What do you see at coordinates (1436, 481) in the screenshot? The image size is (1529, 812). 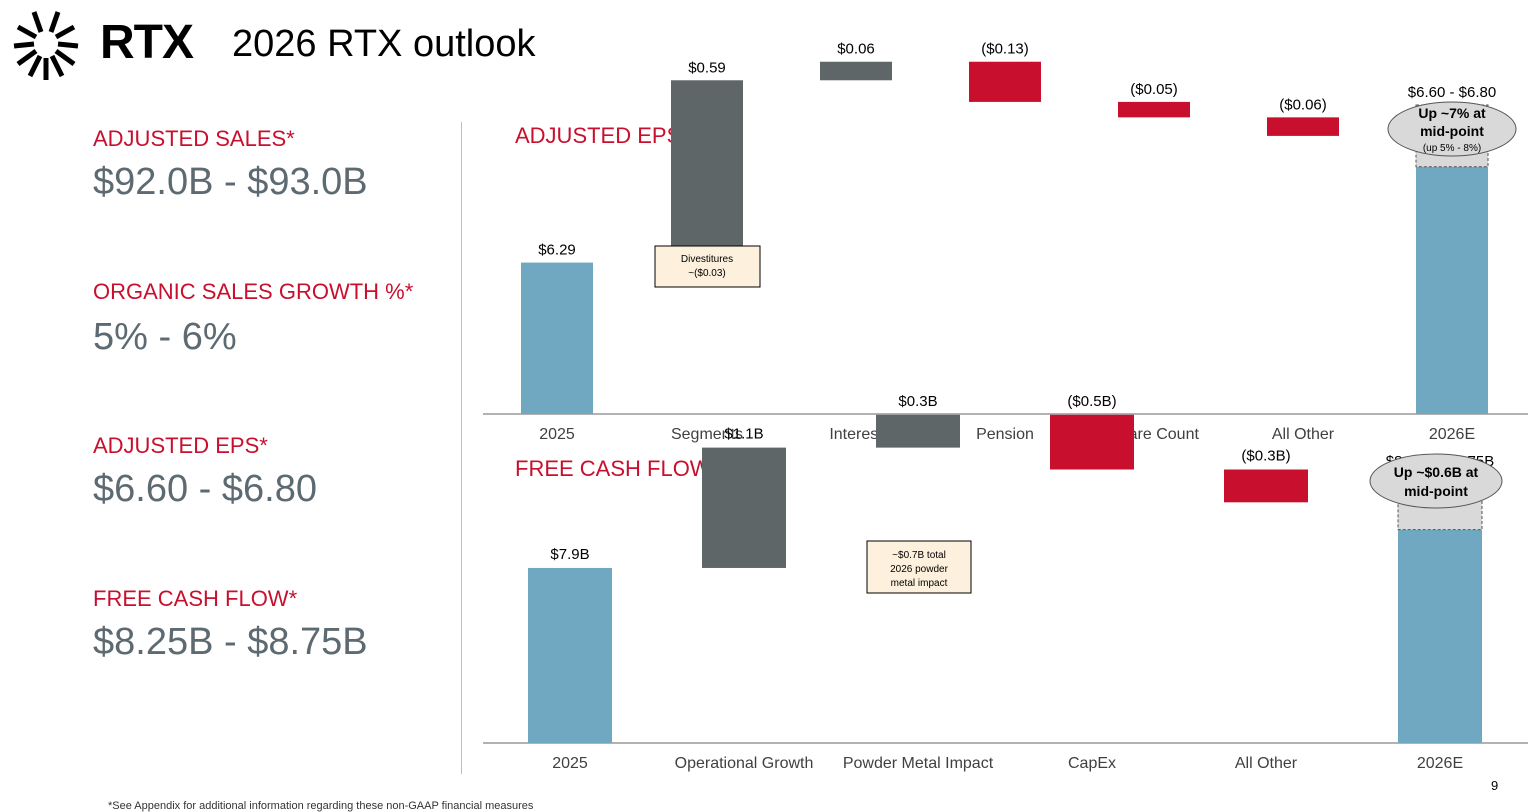 I see `fcf-callout` at bounding box center [1436, 481].